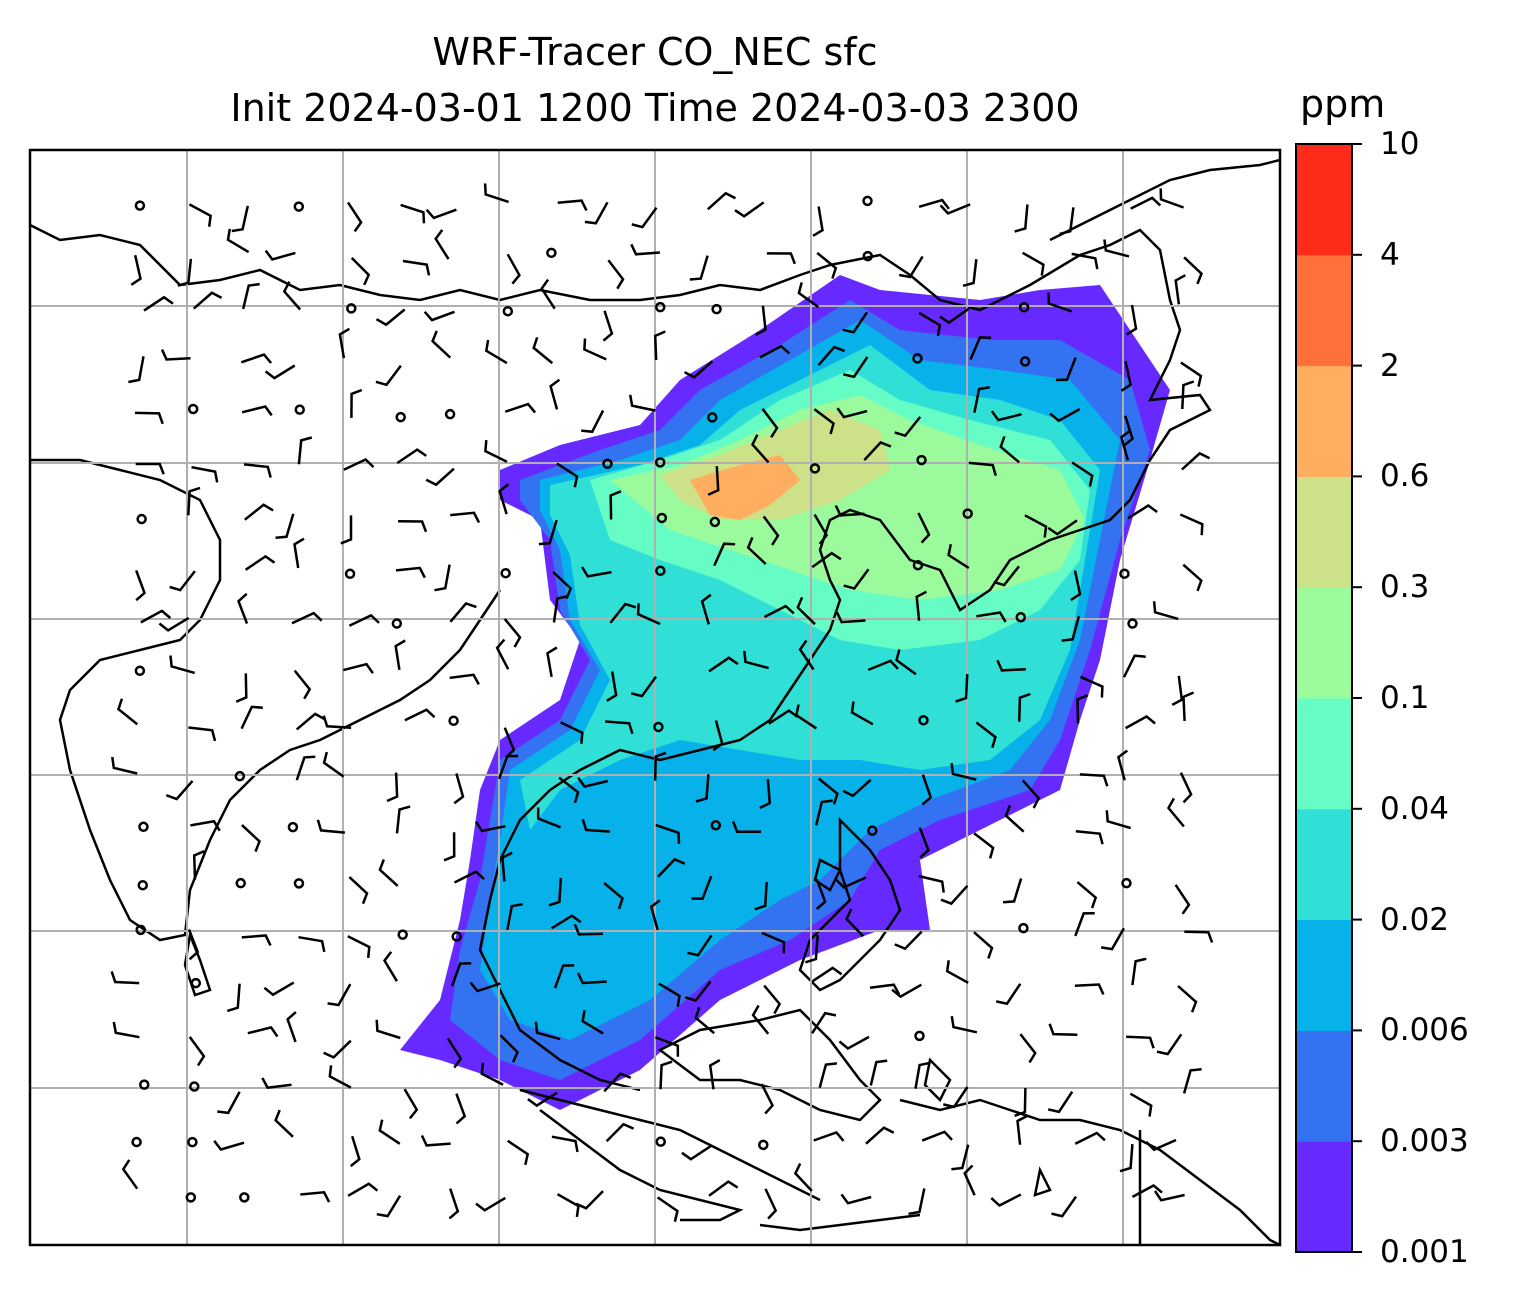 The image size is (1528, 1306). Describe the element at coordinates (1400, 144) in the screenshot. I see `colorbar-tick-label: 10` at that location.